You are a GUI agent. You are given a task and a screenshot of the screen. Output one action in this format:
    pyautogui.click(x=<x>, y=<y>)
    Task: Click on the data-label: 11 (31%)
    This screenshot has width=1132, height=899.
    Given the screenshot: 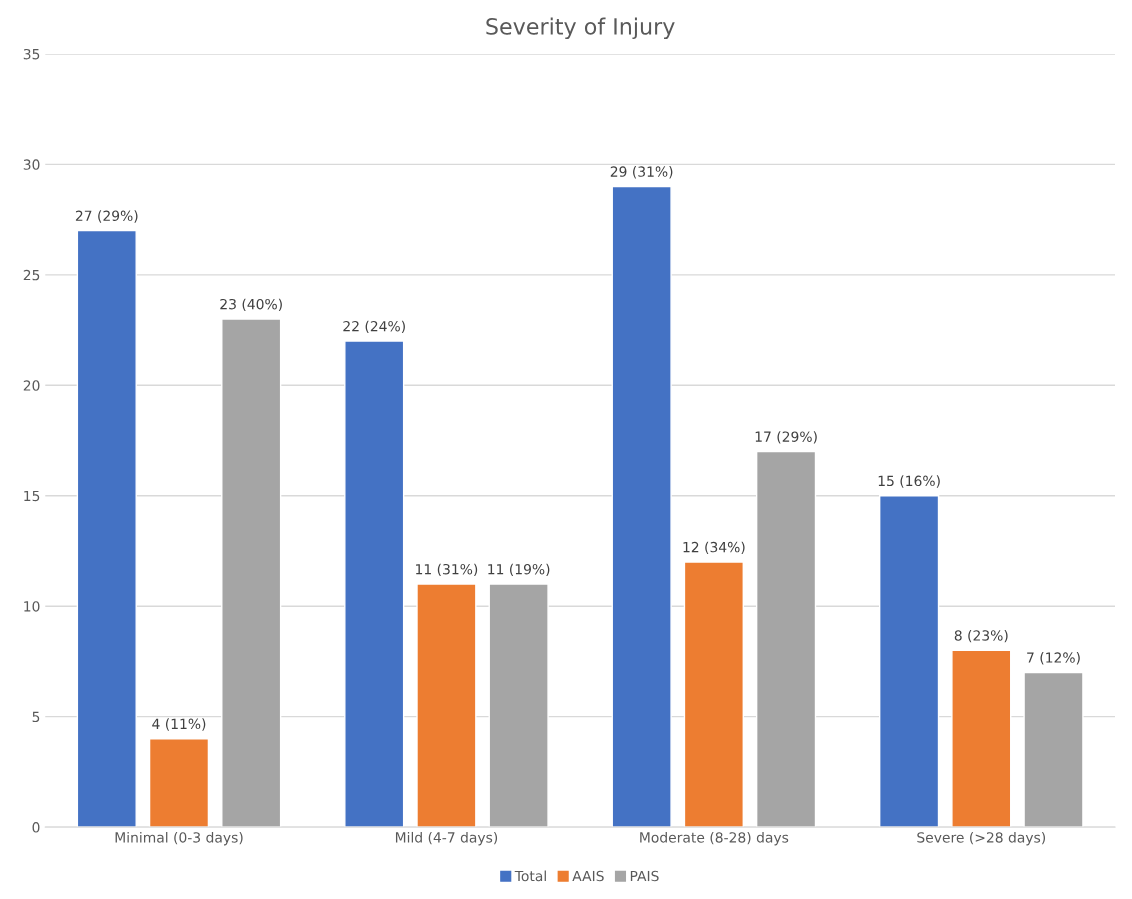 What is the action you would take?
    pyautogui.click(x=447, y=570)
    